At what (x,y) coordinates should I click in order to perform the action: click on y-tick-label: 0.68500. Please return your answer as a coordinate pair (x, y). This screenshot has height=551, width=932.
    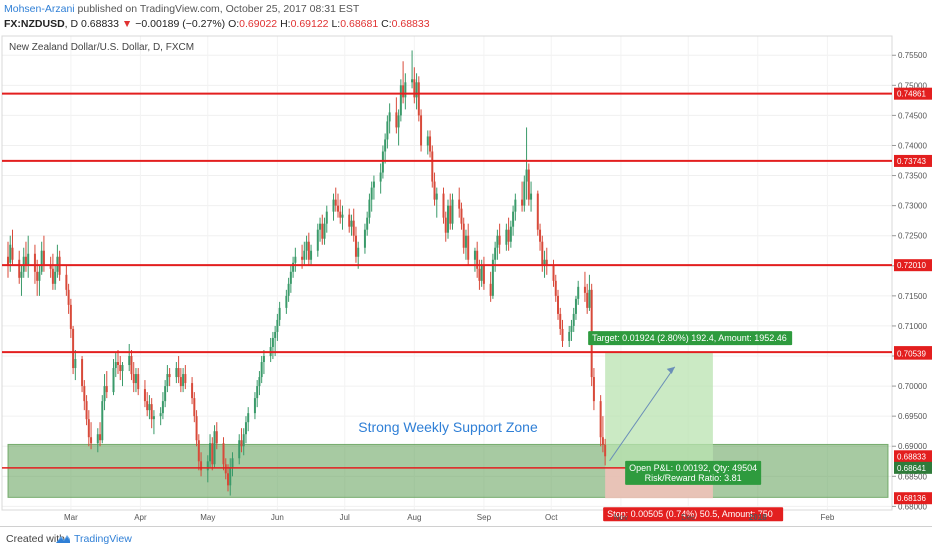
    Looking at the image, I should click on (912, 476).